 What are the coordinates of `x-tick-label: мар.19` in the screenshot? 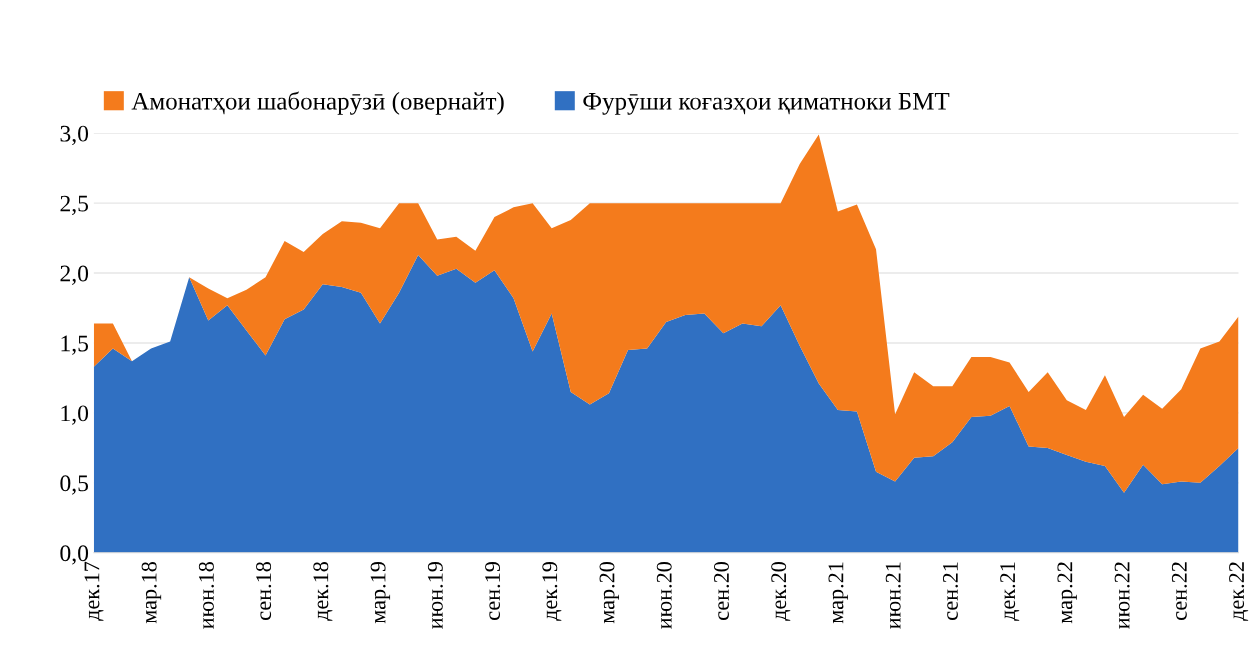 It's located at (380, 593).